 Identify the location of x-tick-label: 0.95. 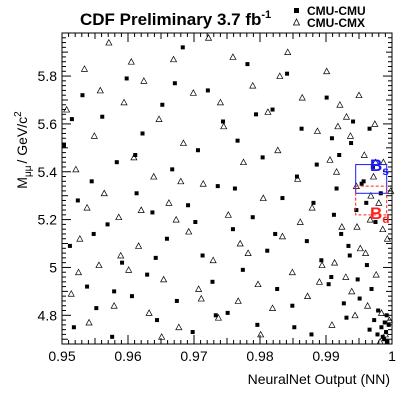
(61, 356).